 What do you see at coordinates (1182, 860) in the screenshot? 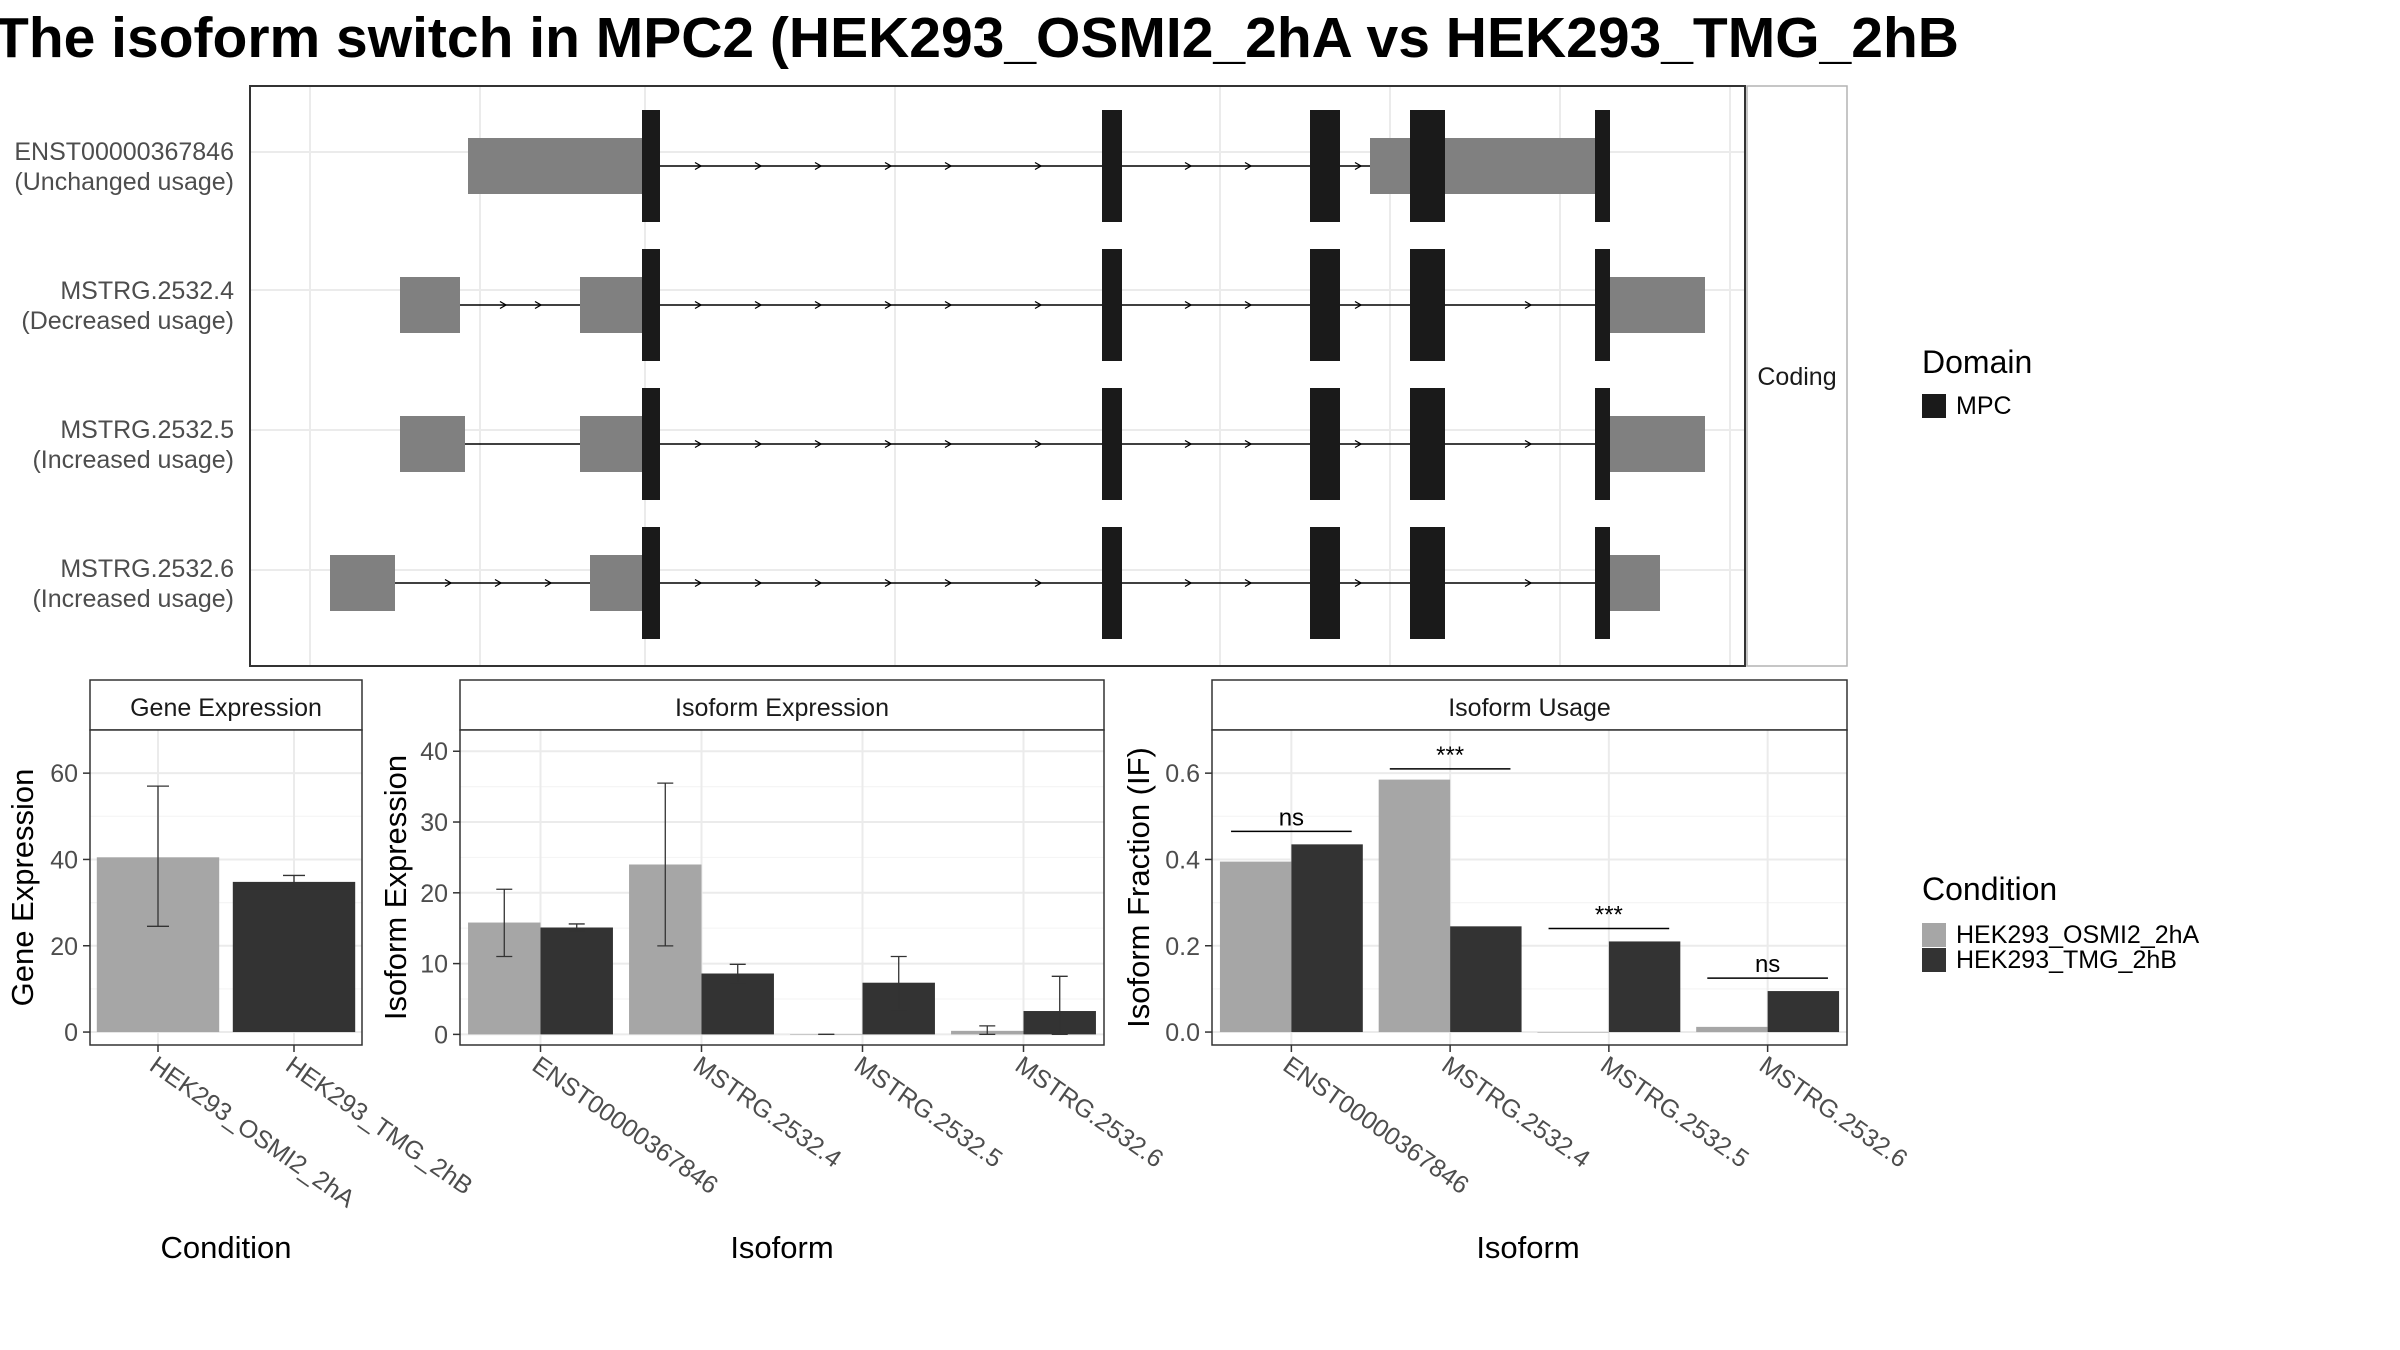
I see `y-tick-label: 0.4` at bounding box center [1182, 860].